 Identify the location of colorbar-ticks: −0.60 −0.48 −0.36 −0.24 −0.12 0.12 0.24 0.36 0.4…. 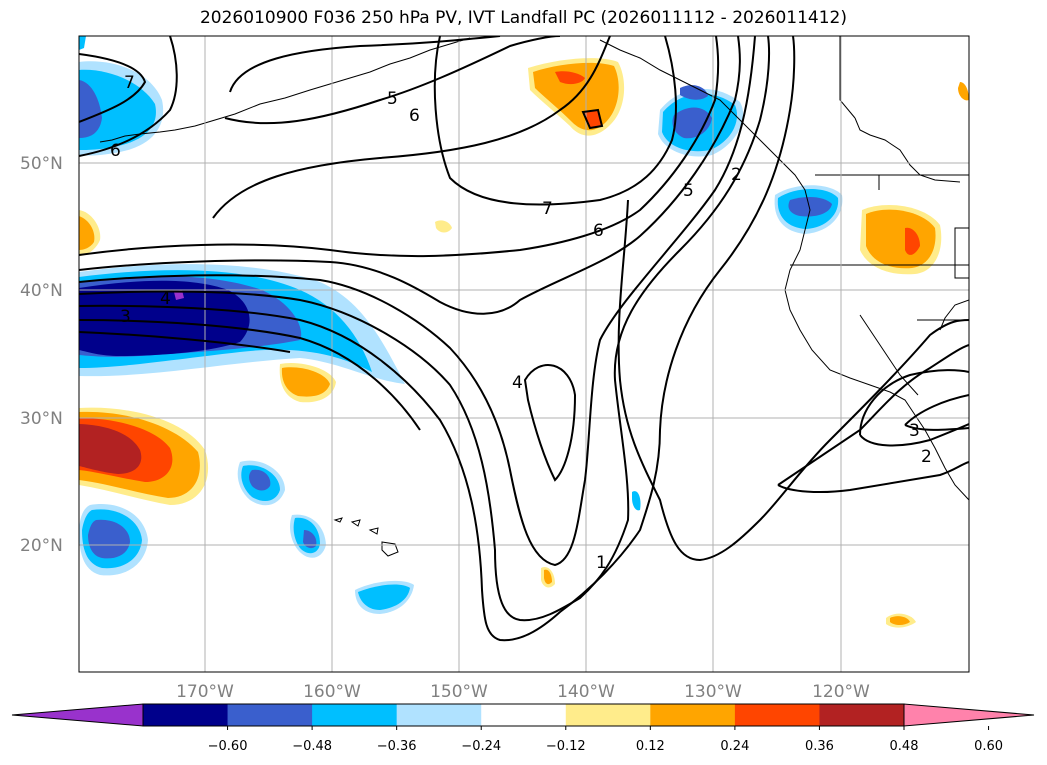
(605, 740).